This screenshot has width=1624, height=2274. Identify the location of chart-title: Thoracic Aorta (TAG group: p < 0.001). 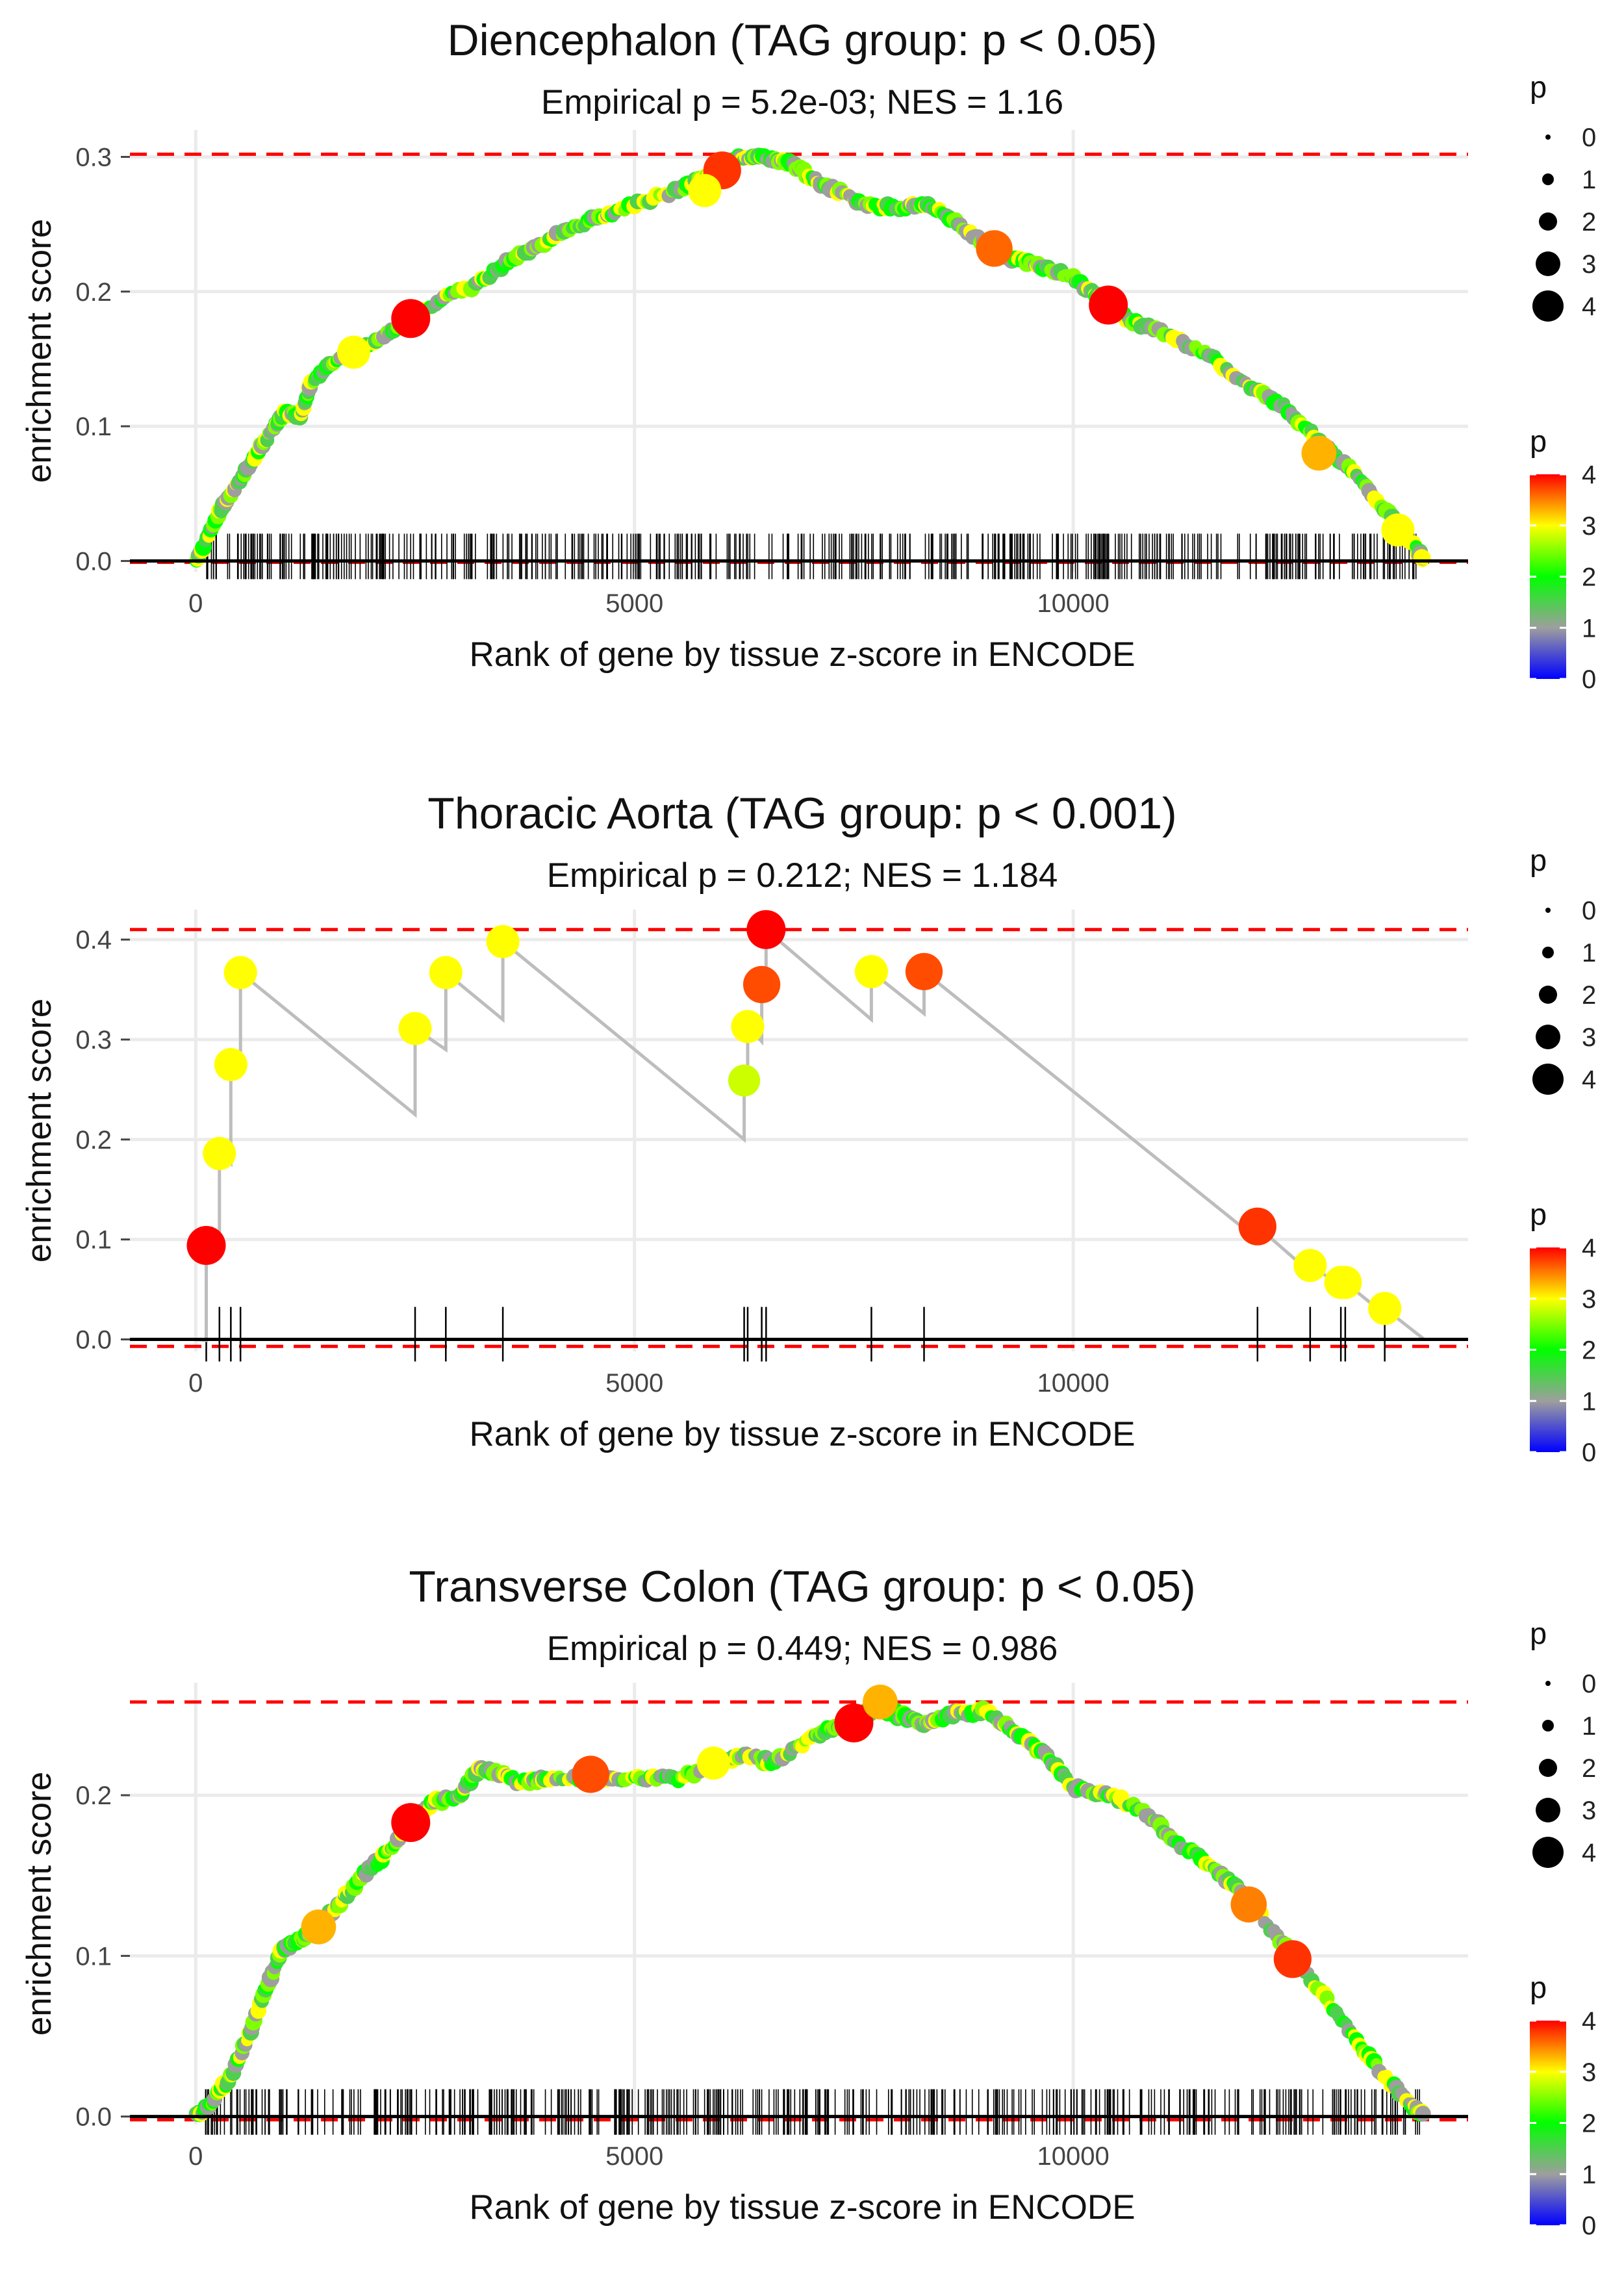
(801, 813).